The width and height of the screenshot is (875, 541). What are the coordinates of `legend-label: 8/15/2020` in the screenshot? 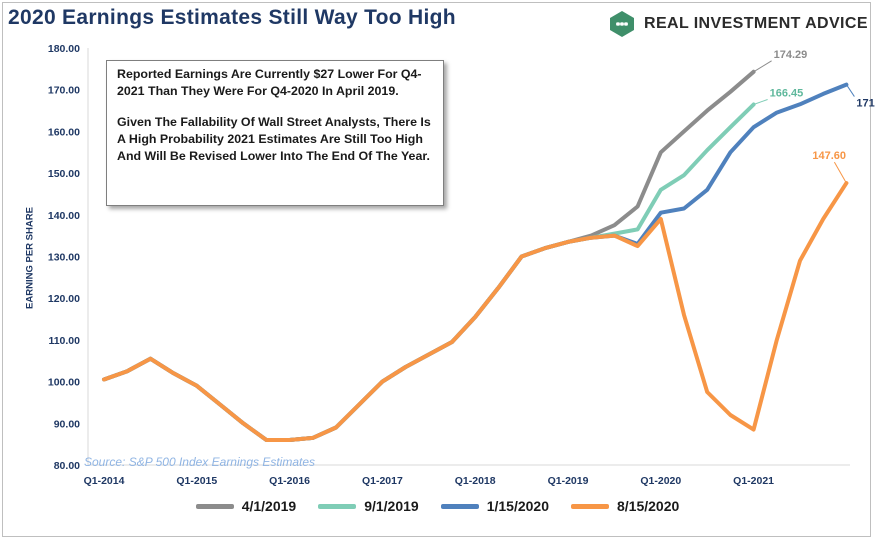 It's located at (648, 506).